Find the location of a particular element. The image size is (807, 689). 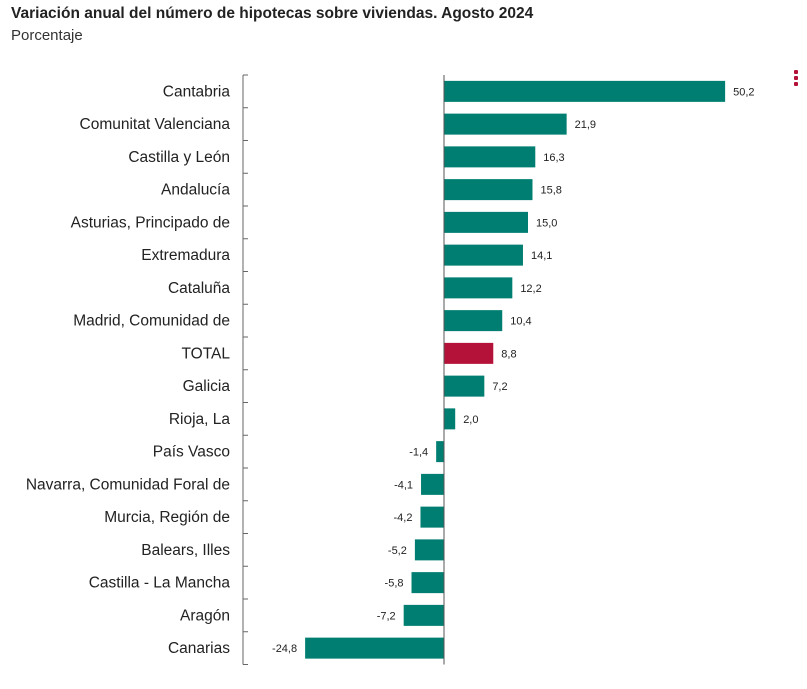

category-label: Rioja, La is located at coordinates (200, 419).